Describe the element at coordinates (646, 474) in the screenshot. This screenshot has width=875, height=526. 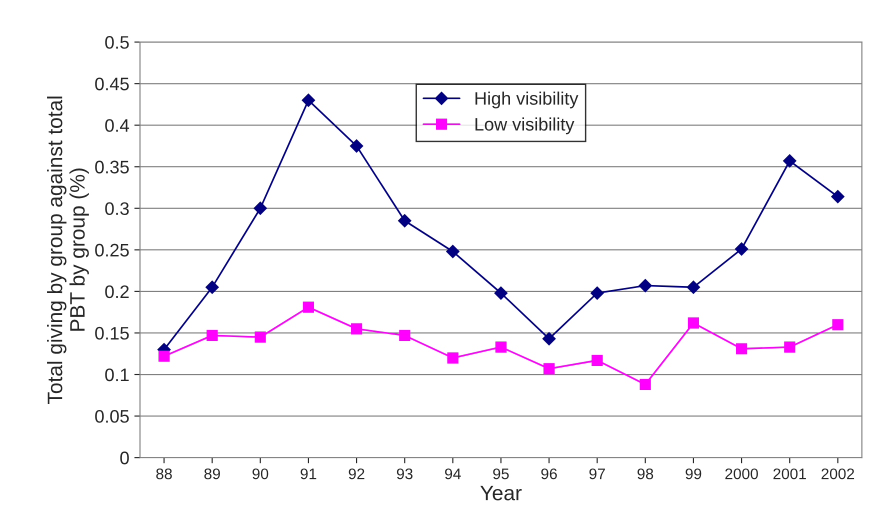
I see `x-tick-label: 98` at that location.